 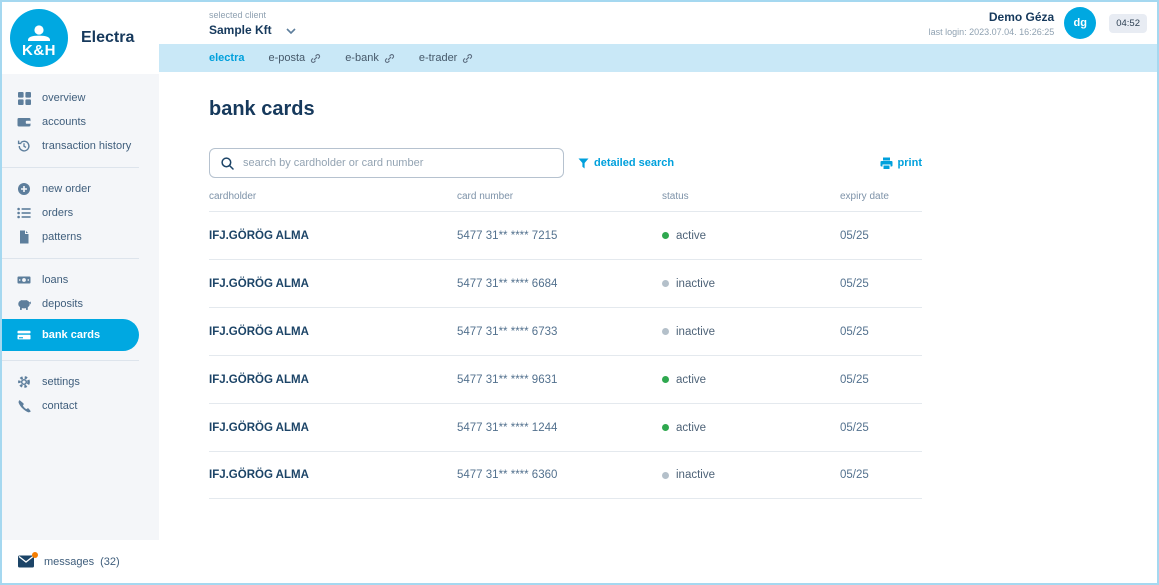 What do you see at coordinates (626, 163) in the screenshot?
I see `detailed-search-button: detailed search` at bounding box center [626, 163].